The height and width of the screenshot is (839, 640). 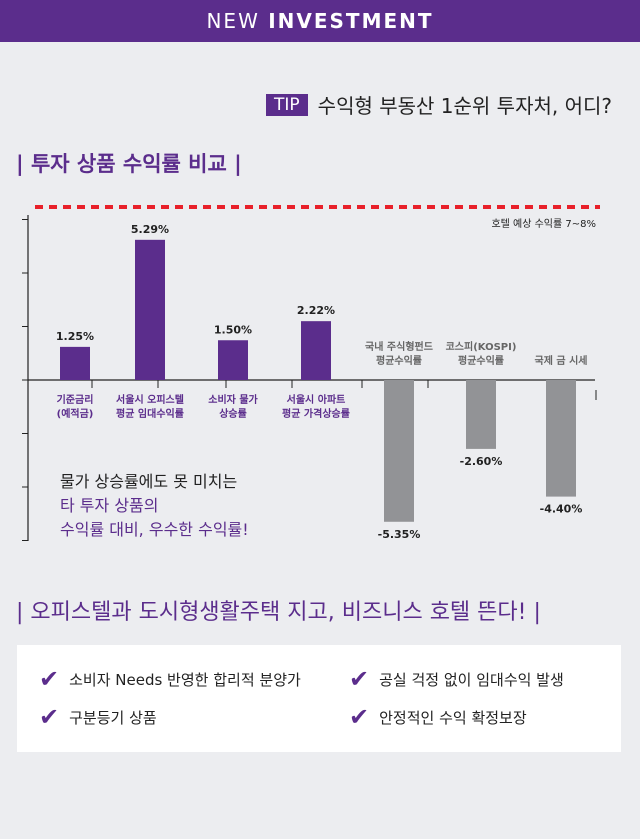 I want to click on category-label: 서울시 오피스텔, so click(x=150, y=399).